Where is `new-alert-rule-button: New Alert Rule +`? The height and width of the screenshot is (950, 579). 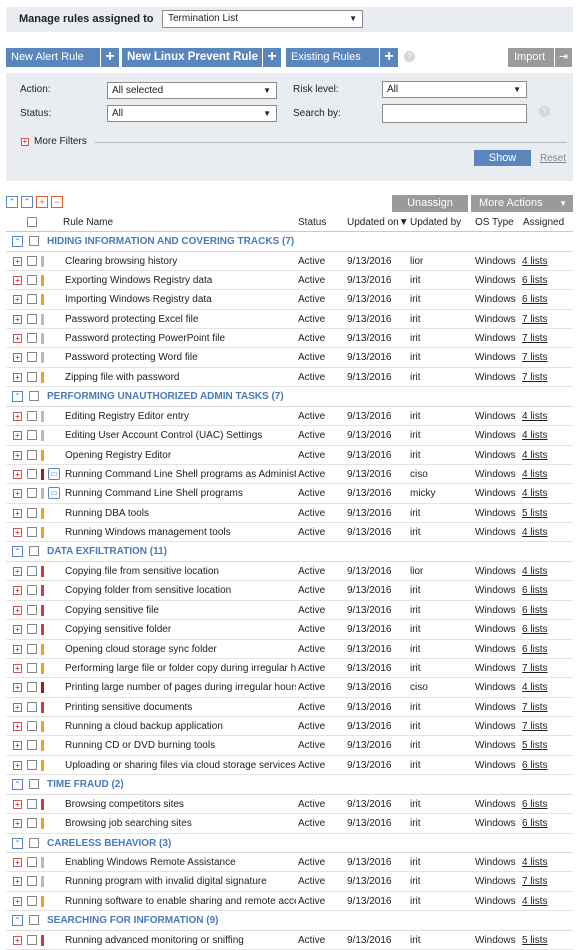
new-alert-rule-button: New Alert Rule + is located at coordinates (62, 57).